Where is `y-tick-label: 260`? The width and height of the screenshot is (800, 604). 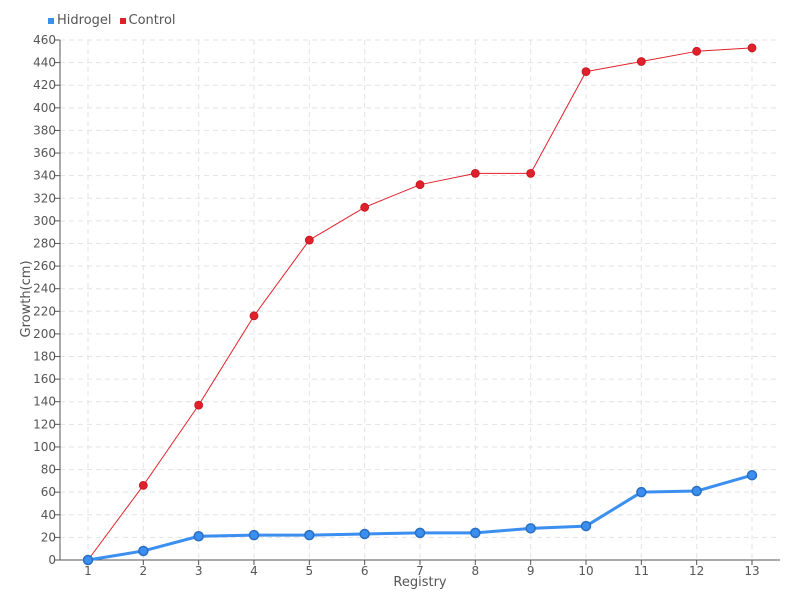 y-tick-label: 260 is located at coordinates (44, 266).